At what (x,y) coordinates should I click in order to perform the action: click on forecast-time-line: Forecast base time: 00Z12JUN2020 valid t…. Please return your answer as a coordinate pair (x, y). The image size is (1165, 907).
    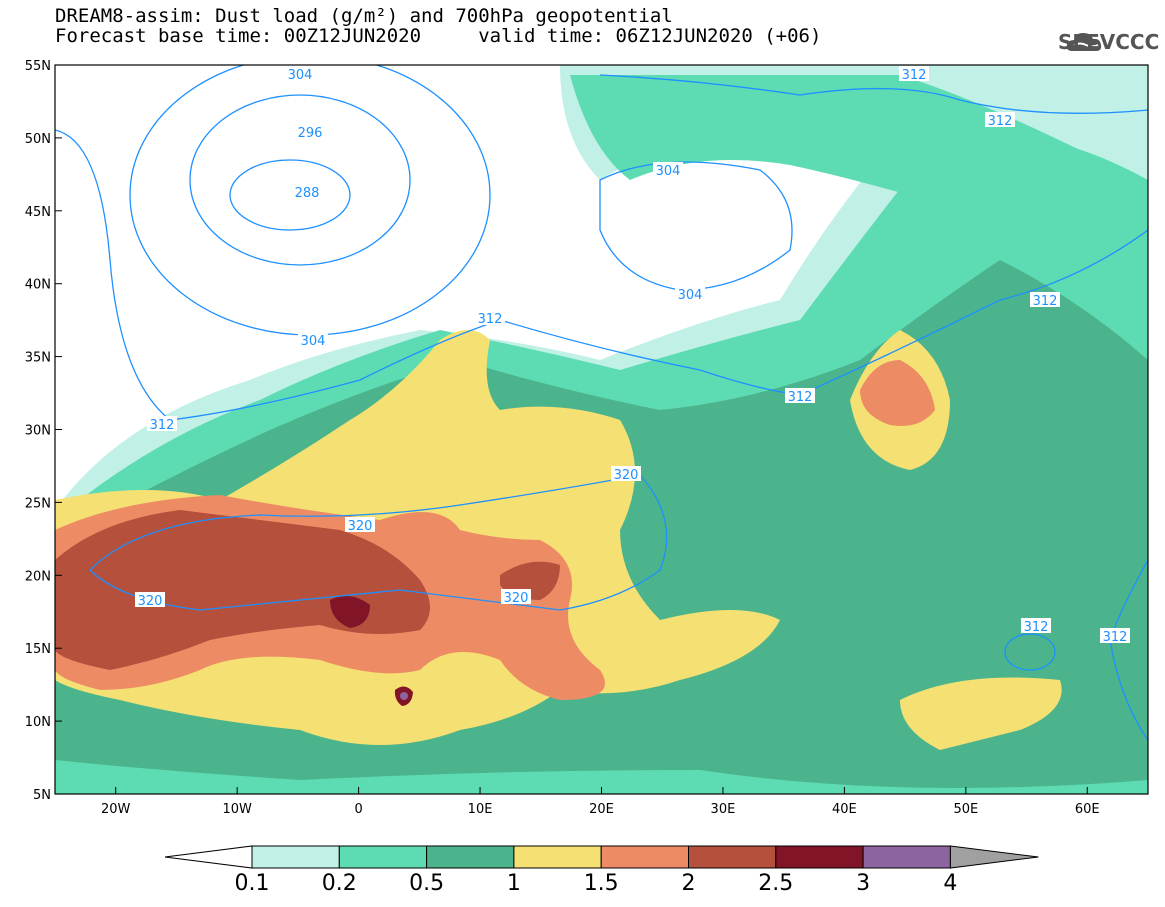
    Looking at the image, I should click on (438, 36).